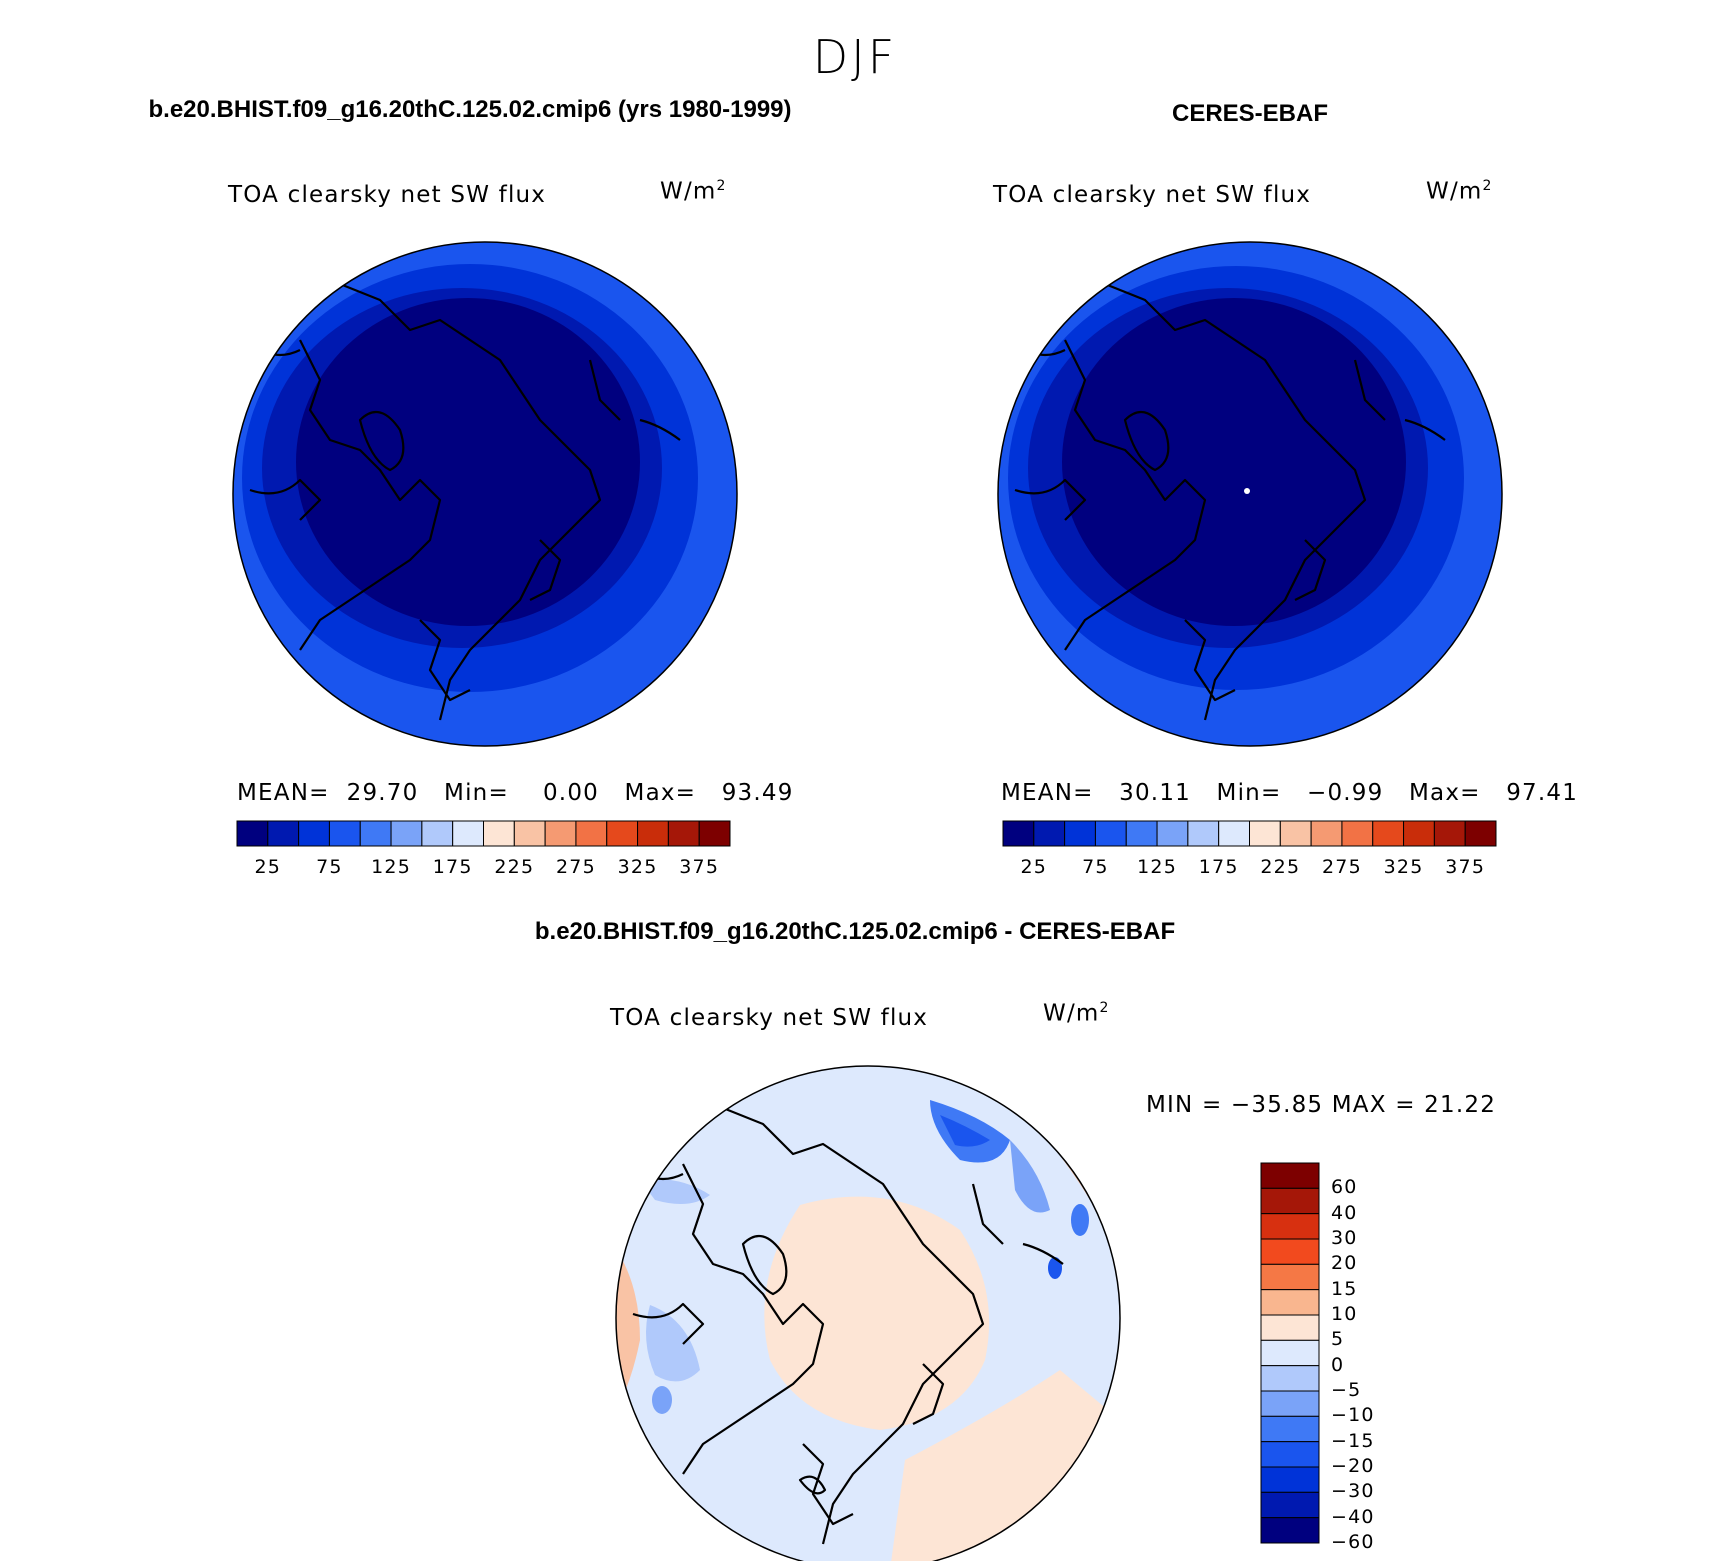 This screenshot has width=1710, height=1561. What do you see at coordinates (1459, 191) in the screenshot?
I see `obs-units: W/m2` at bounding box center [1459, 191].